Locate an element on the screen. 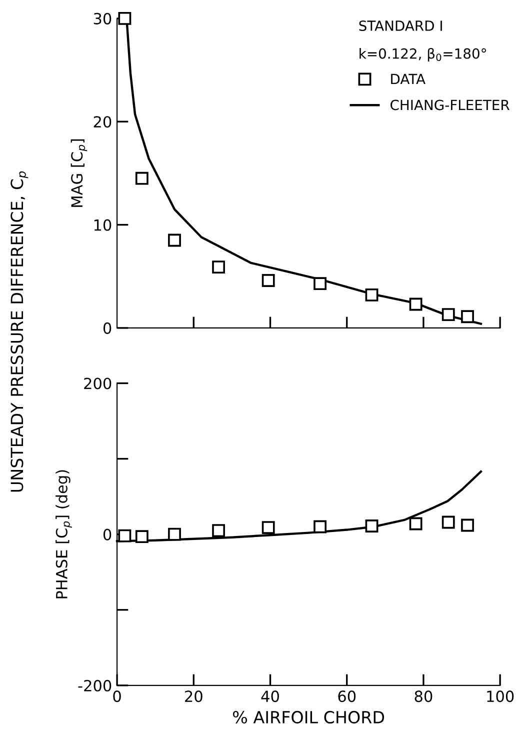 The image size is (532, 737). x-axis-title: % AIRFOIL CHORD is located at coordinates (308, 717).